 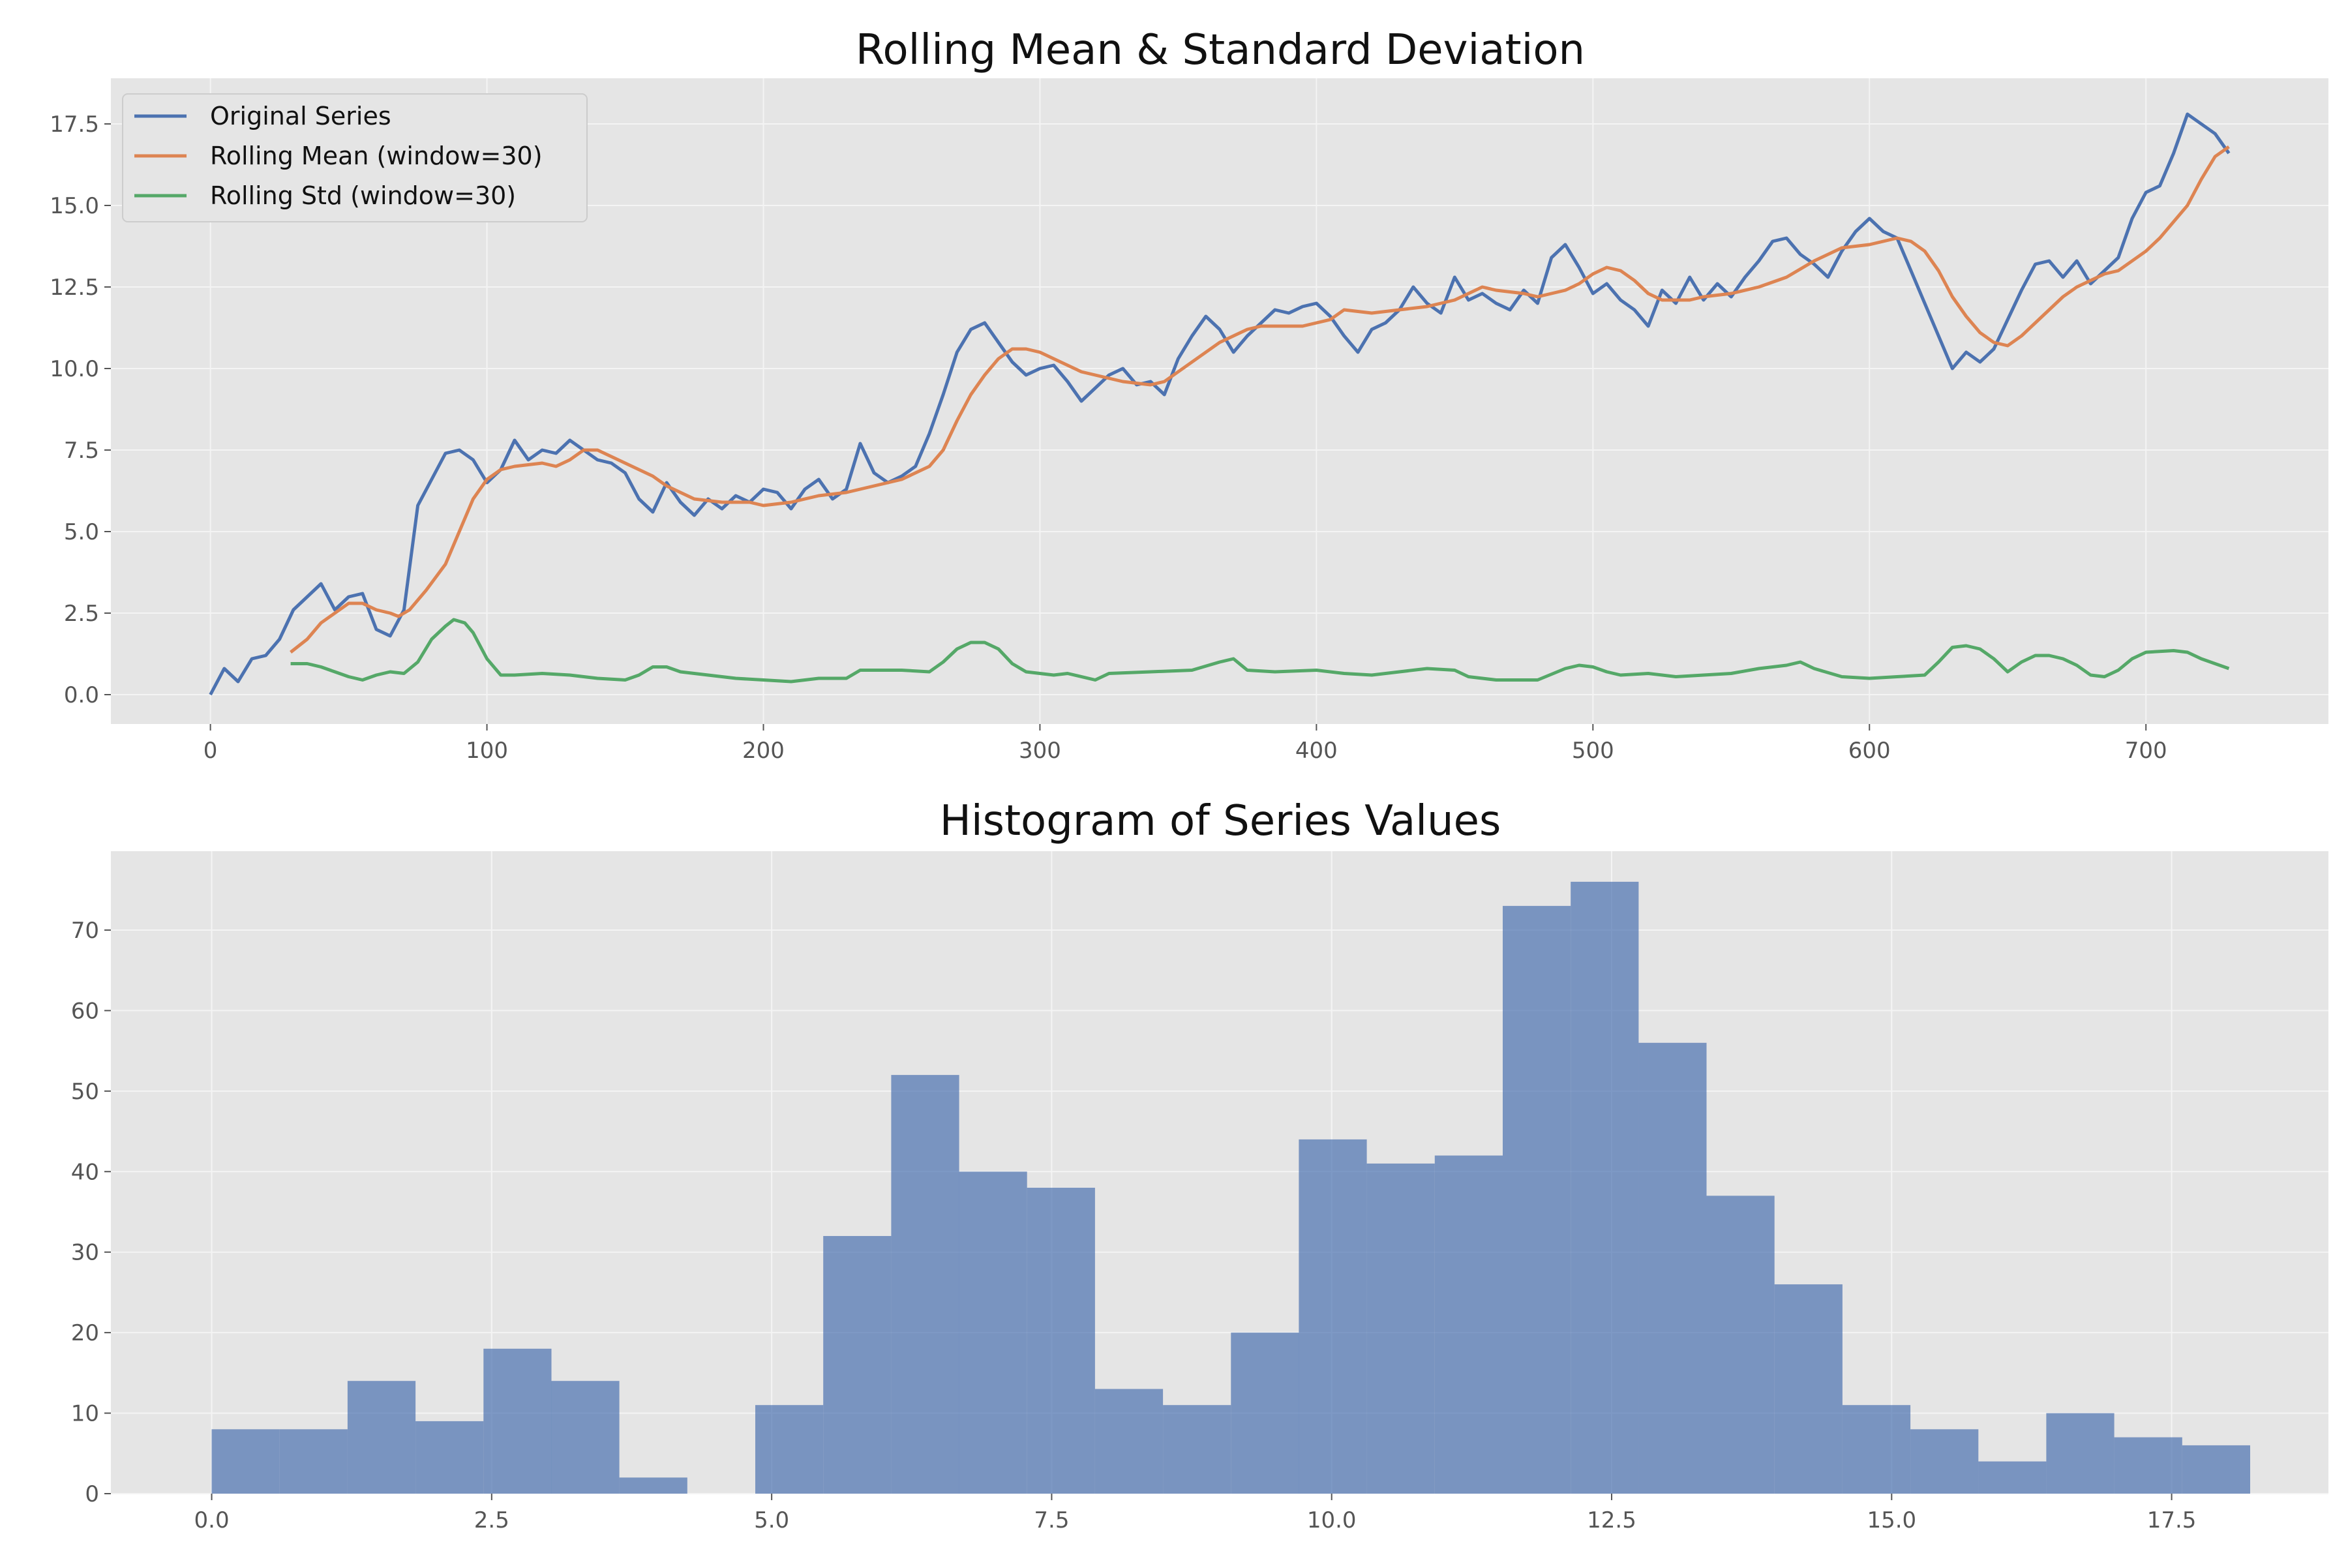 I want to click on line-x-tick-label: 500, so click(x=1593, y=751).